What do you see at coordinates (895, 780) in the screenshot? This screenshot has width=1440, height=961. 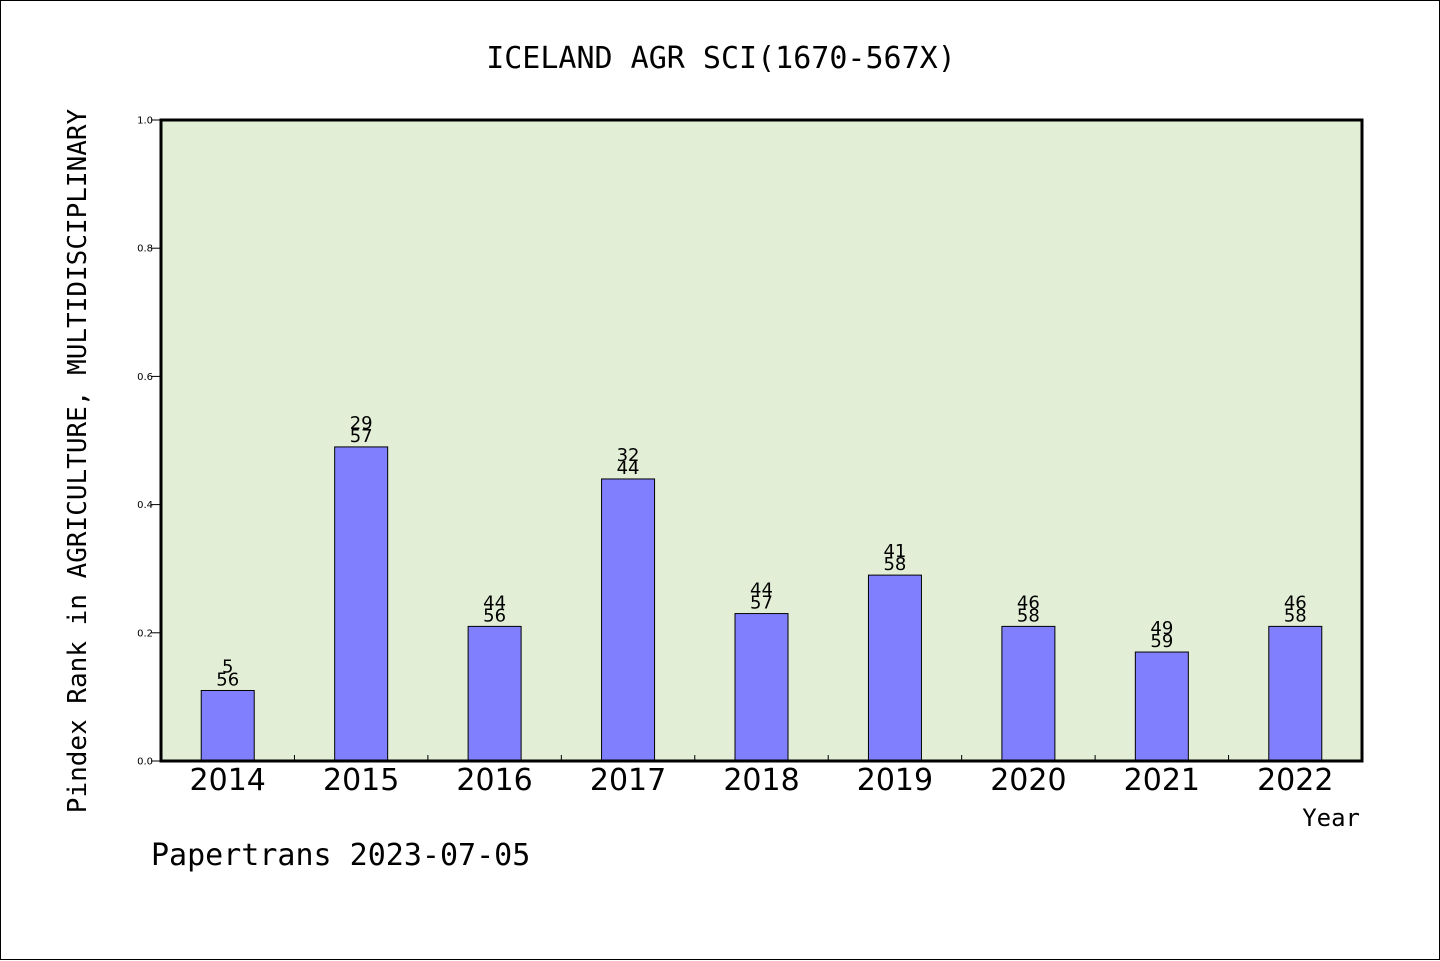 I see `x-tick-label: 2019` at bounding box center [895, 780].